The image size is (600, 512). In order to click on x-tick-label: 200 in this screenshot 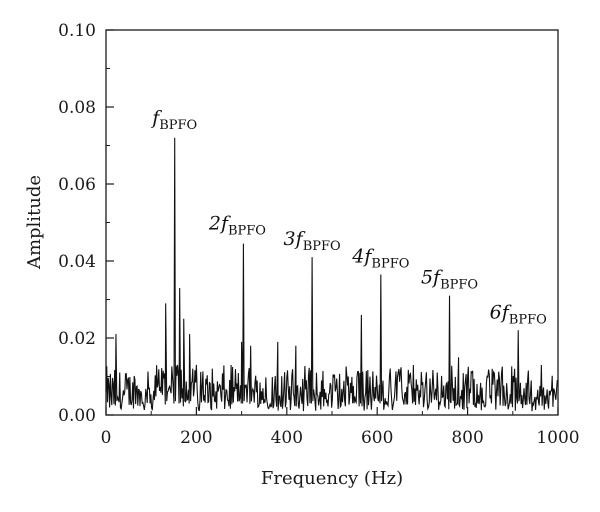, I will do `click(196, 438)`.